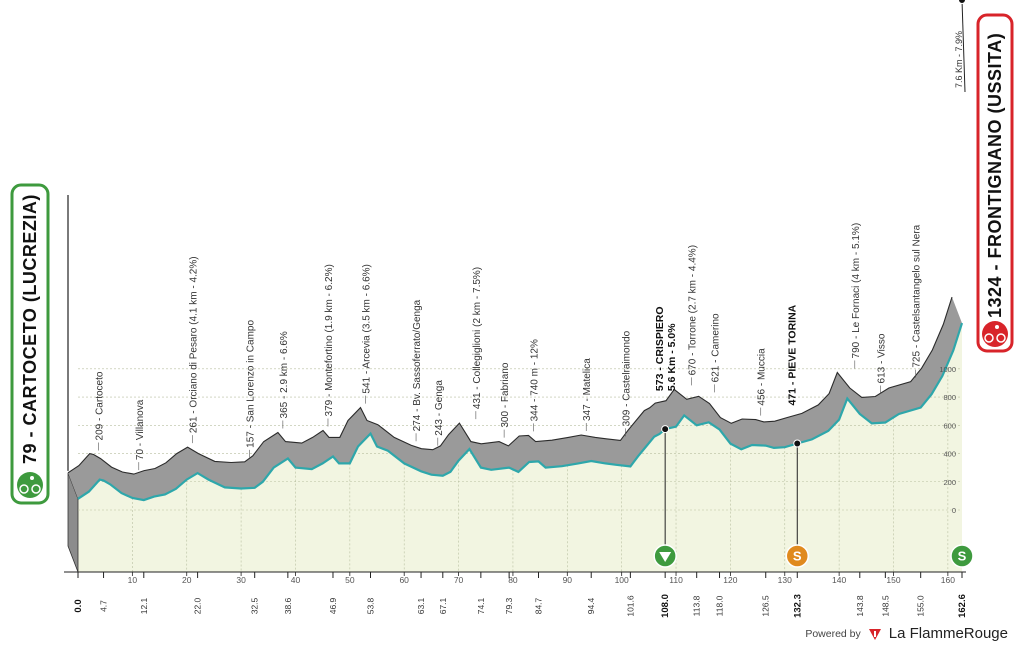  I want to click on route-point-label: 790 - Le Fornaci (4 km - 5.1%), so click(856, 291).